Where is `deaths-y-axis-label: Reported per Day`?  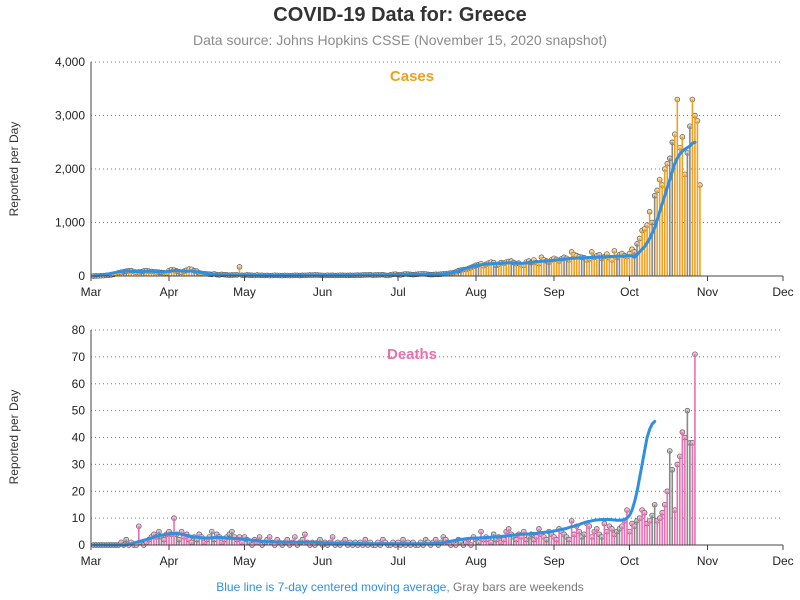 deaths-y-axis-label: Reported per Day is located at coordinates (14, 437).